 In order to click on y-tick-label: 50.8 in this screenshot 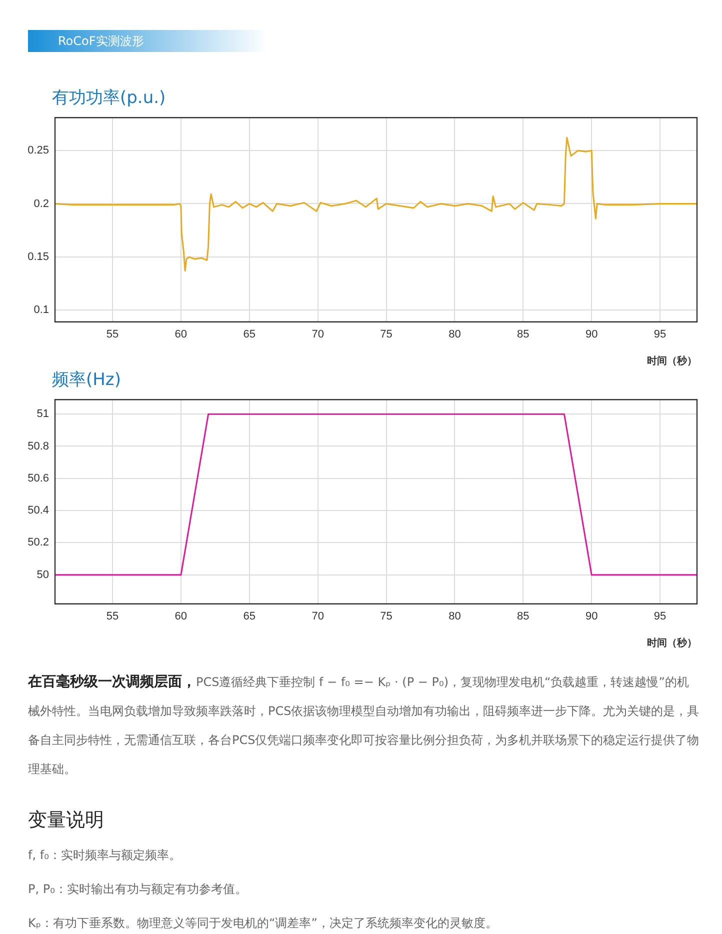, I will do `click(38, 446)`.